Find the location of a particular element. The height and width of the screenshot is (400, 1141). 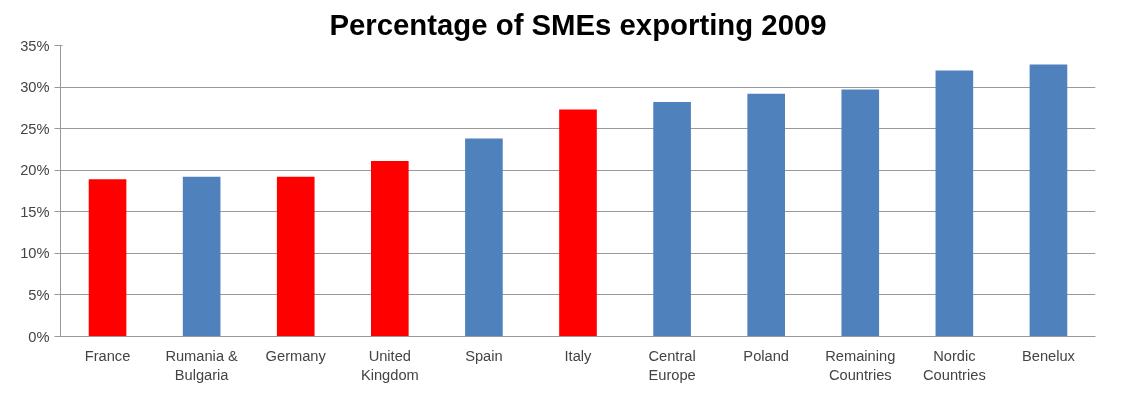

x-tick-label: Benelux is located at coordinates (1048, 355).